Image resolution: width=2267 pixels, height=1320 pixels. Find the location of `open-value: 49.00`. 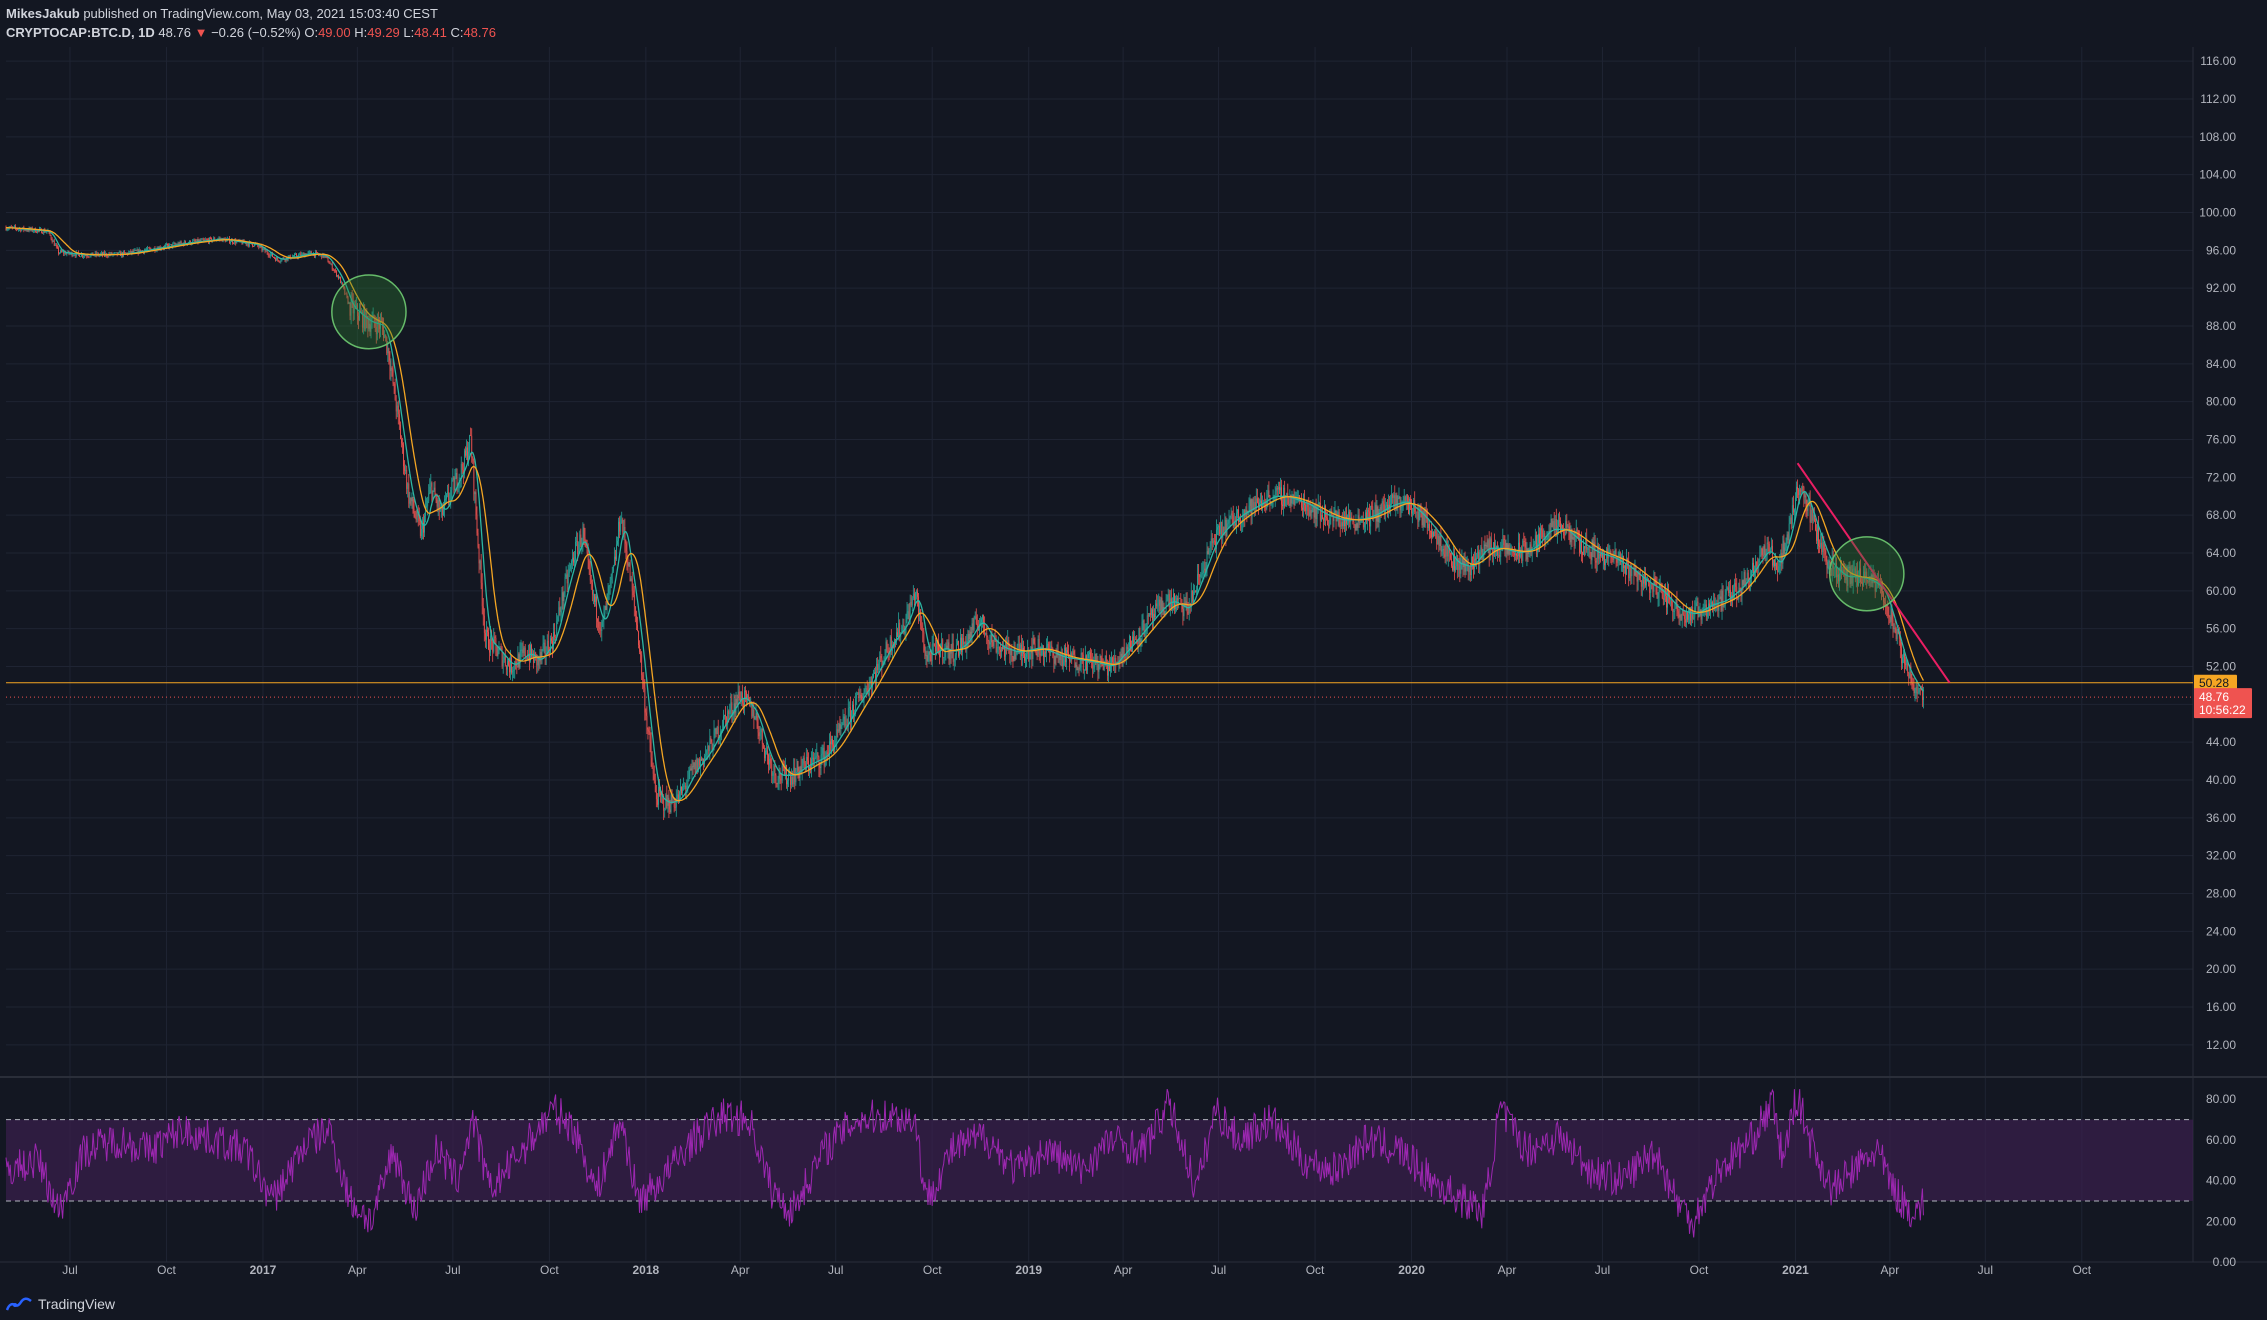

open-value: 49.00 is located at coordinates (334, 32).